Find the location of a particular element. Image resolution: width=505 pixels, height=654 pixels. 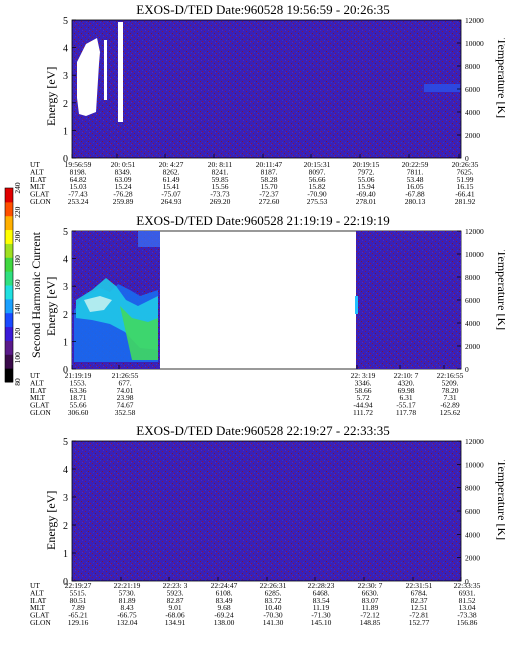

ephemeris-value: 9.01 is located at coordinates (174, 607).